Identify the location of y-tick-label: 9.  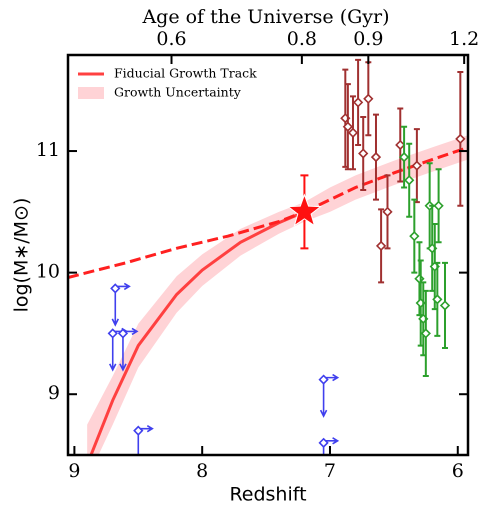
(54, 393).